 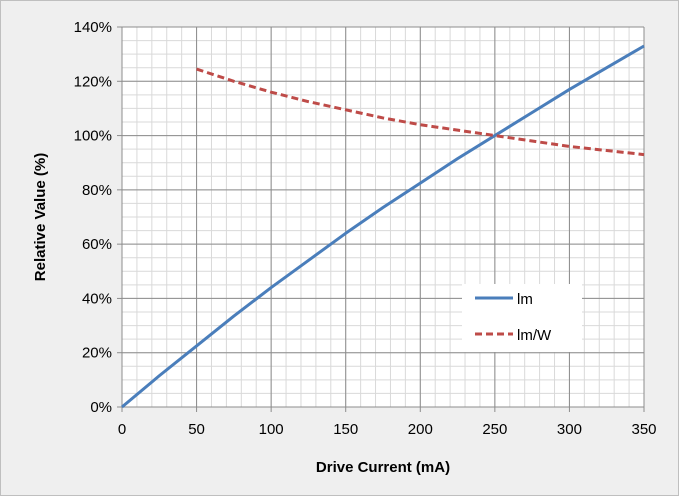 I want to click on legend-box, so click(x=522, y=318).